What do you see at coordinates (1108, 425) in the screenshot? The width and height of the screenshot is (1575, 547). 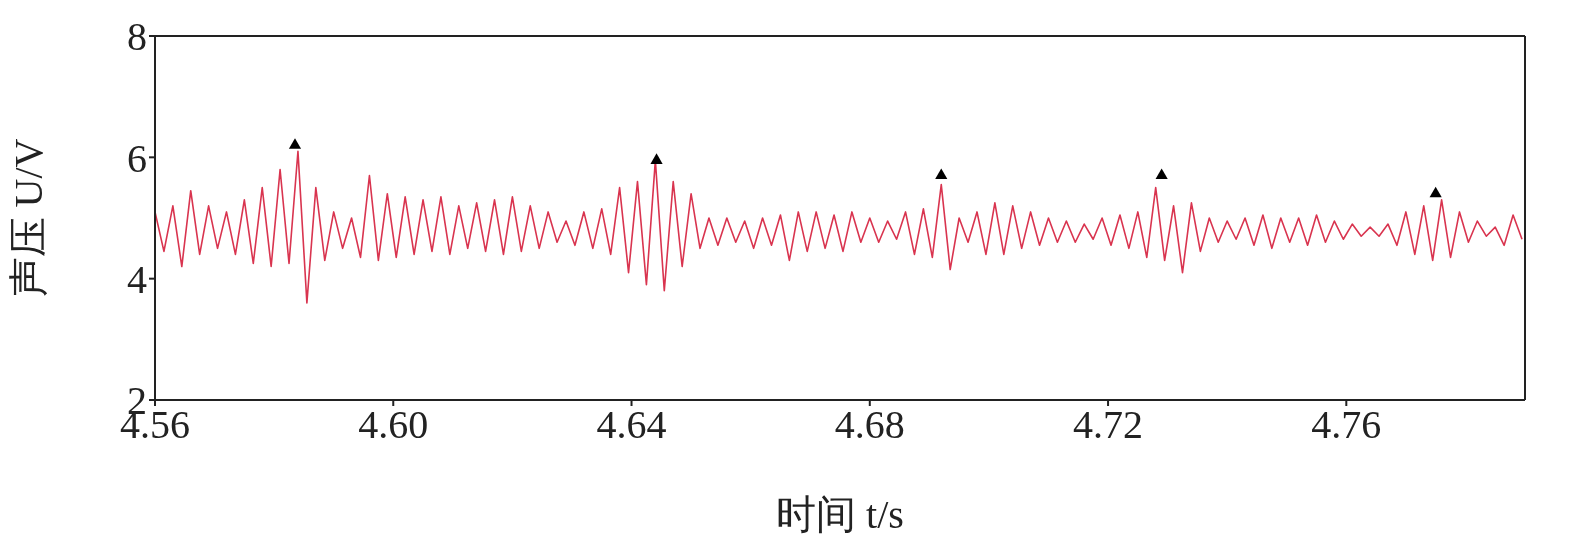 I see `x-tick-label: 4.72` at bounding box center [1108, 425].